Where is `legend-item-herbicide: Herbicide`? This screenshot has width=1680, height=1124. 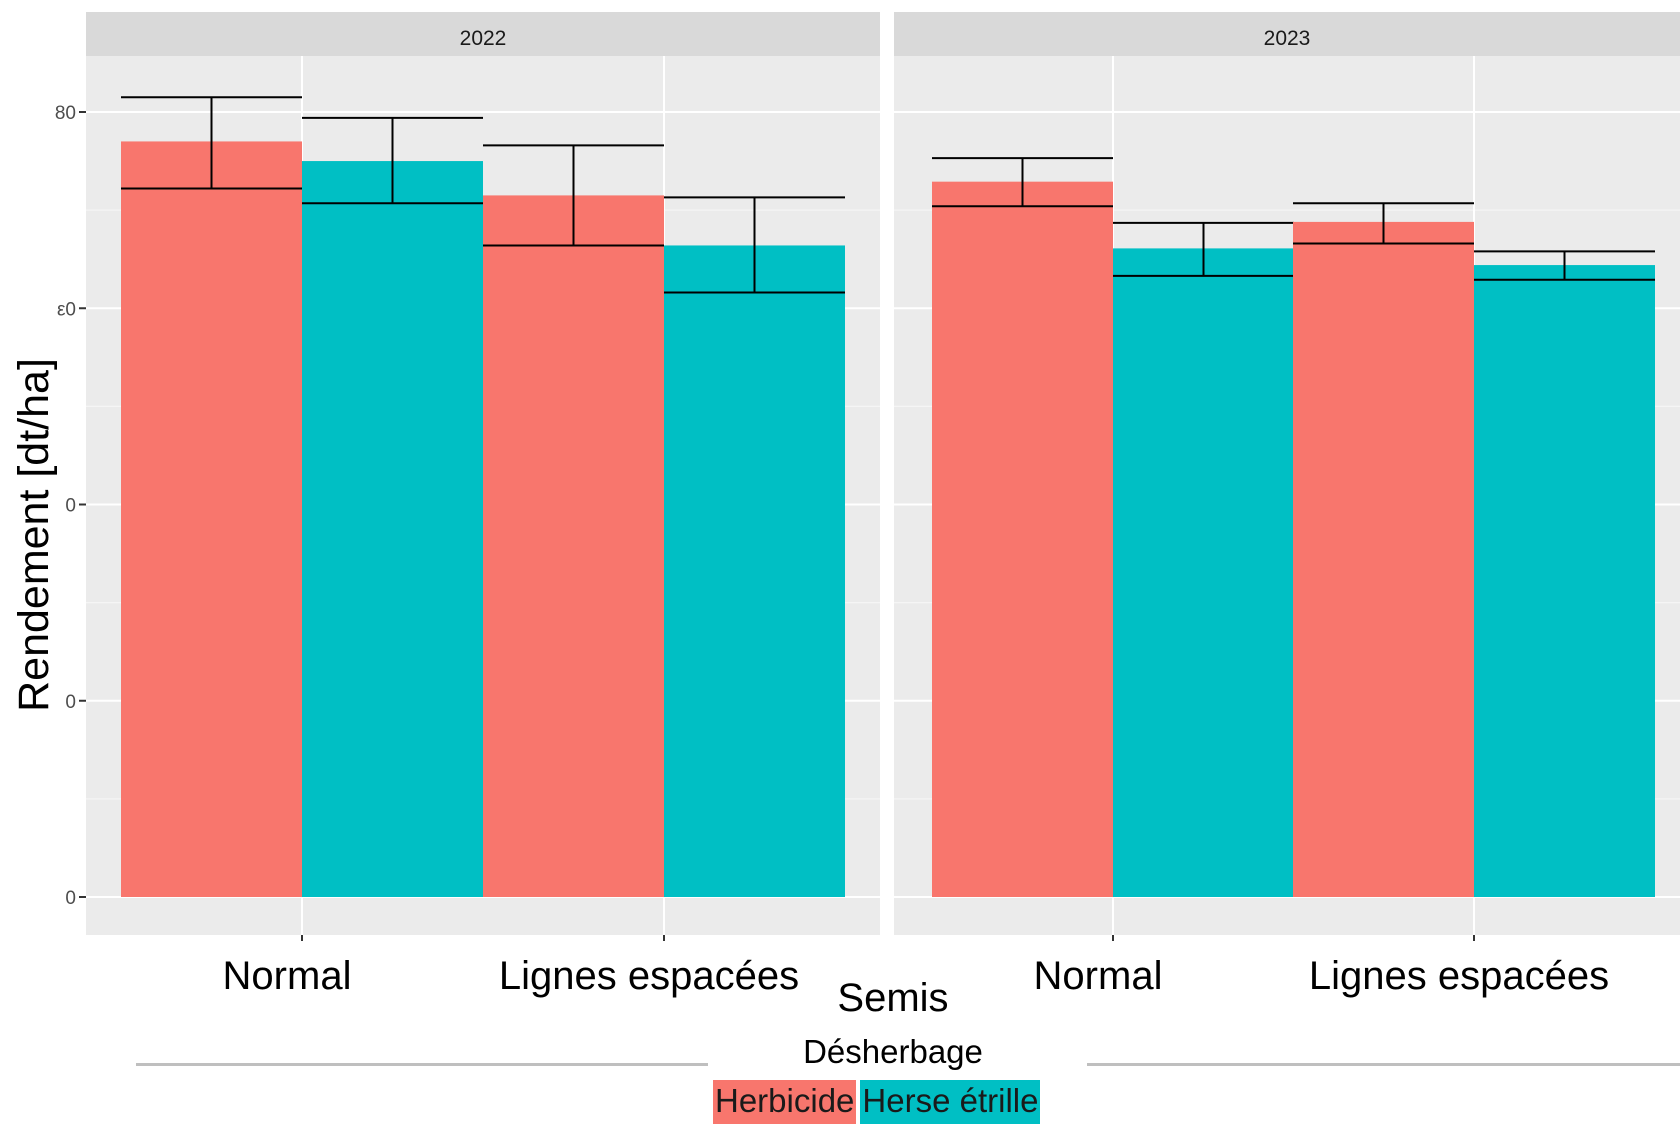 legend-item-herbicide: Herbicide is located at coordinates (785, 1102).